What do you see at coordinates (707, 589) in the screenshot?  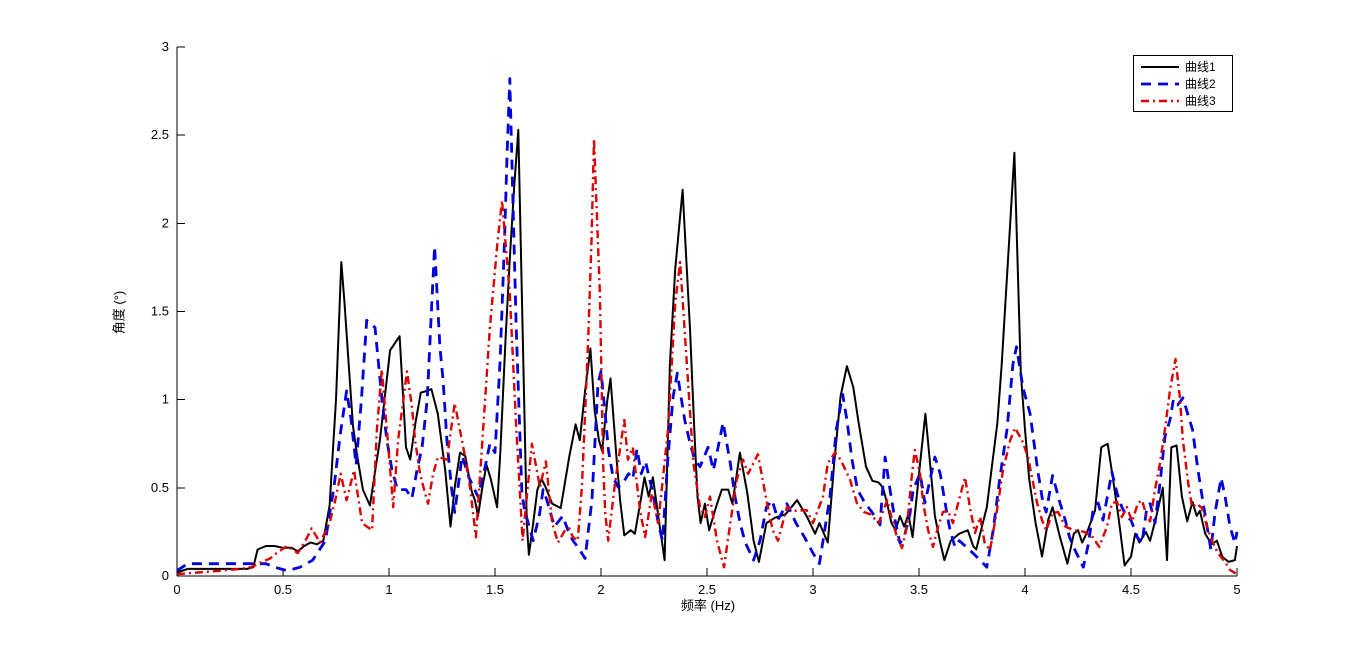 I see `x-tick-label: 2.5` at bounding box center [707, 589].